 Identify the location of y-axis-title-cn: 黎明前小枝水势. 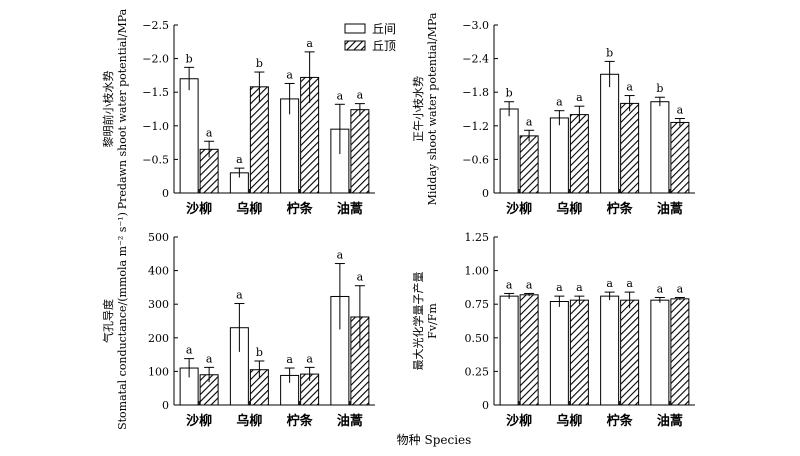
(108, 109).